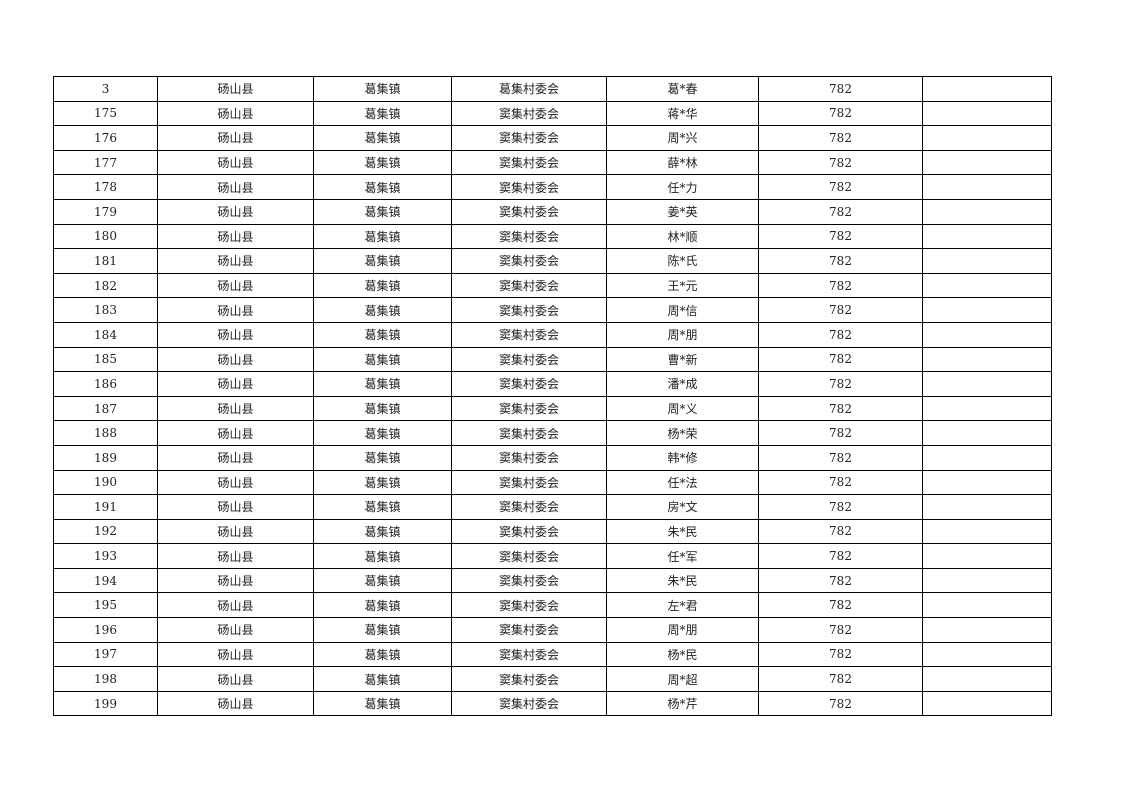  What do you see at coordinates (105, 580) in the screenshot?
I see `cell-index: 194` at bounding box center [105, 580].